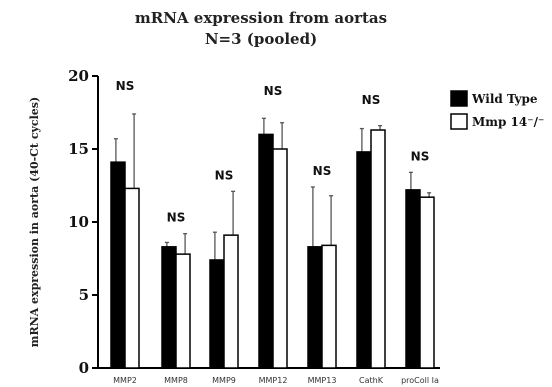 The width and height of the screenshot is (552, 387). Describe the element at coordinates (371, 380) in the screenshot. I see `category-label: CathK` at that location.